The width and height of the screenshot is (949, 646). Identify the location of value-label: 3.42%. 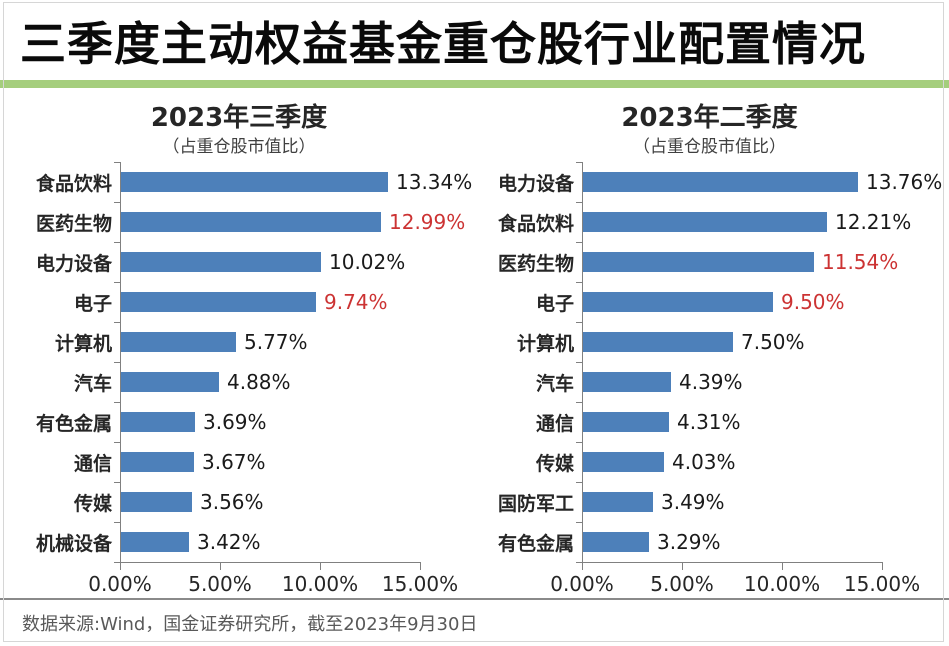
(229, 542).